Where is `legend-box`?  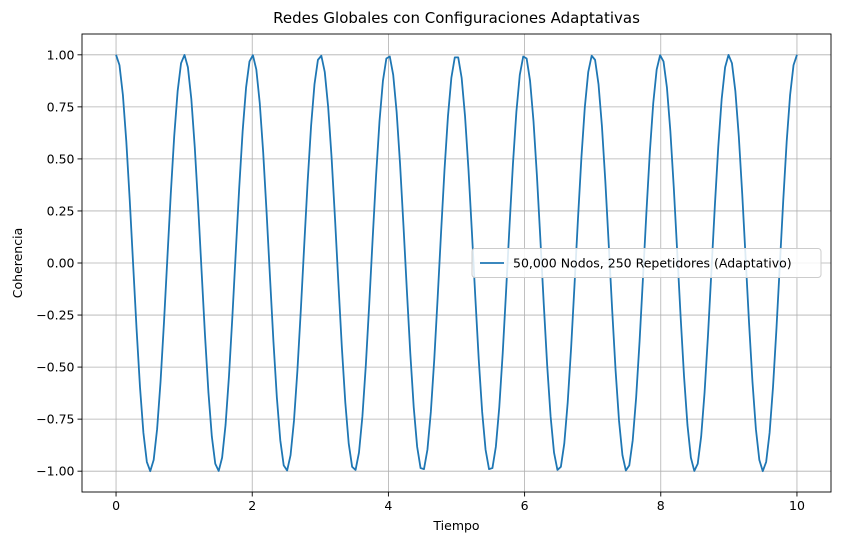
legend-box is located at coordinates (646, 263).